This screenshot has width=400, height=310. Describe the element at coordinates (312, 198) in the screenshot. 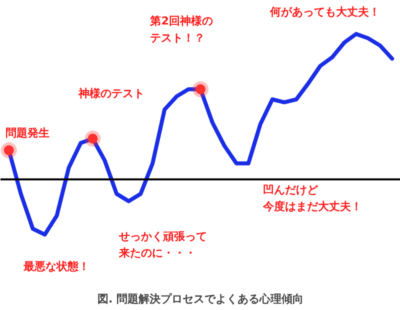

I see `annotation: 凹んだけど今度はまだ大丈夫！` at that location.